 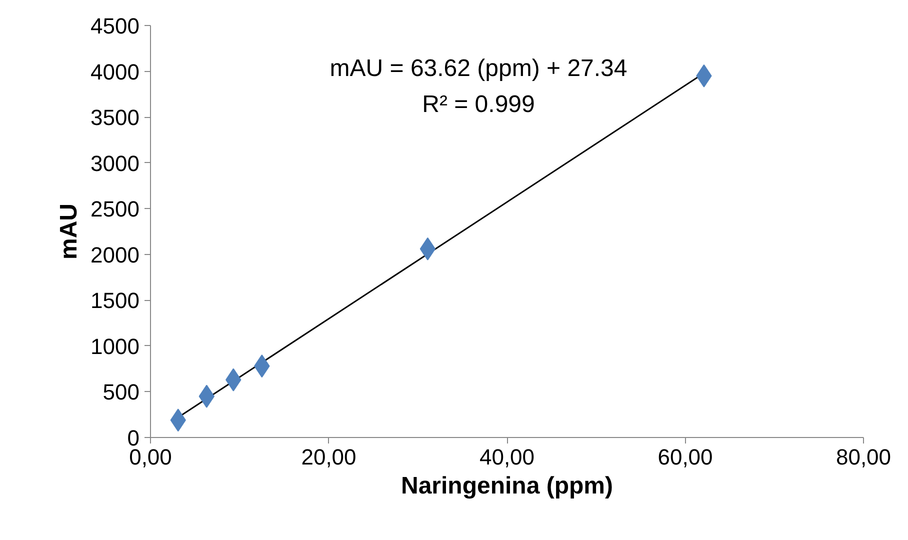 I want to click on x-axis-title: Naringenina (ppm), so click(x=507, y=486).